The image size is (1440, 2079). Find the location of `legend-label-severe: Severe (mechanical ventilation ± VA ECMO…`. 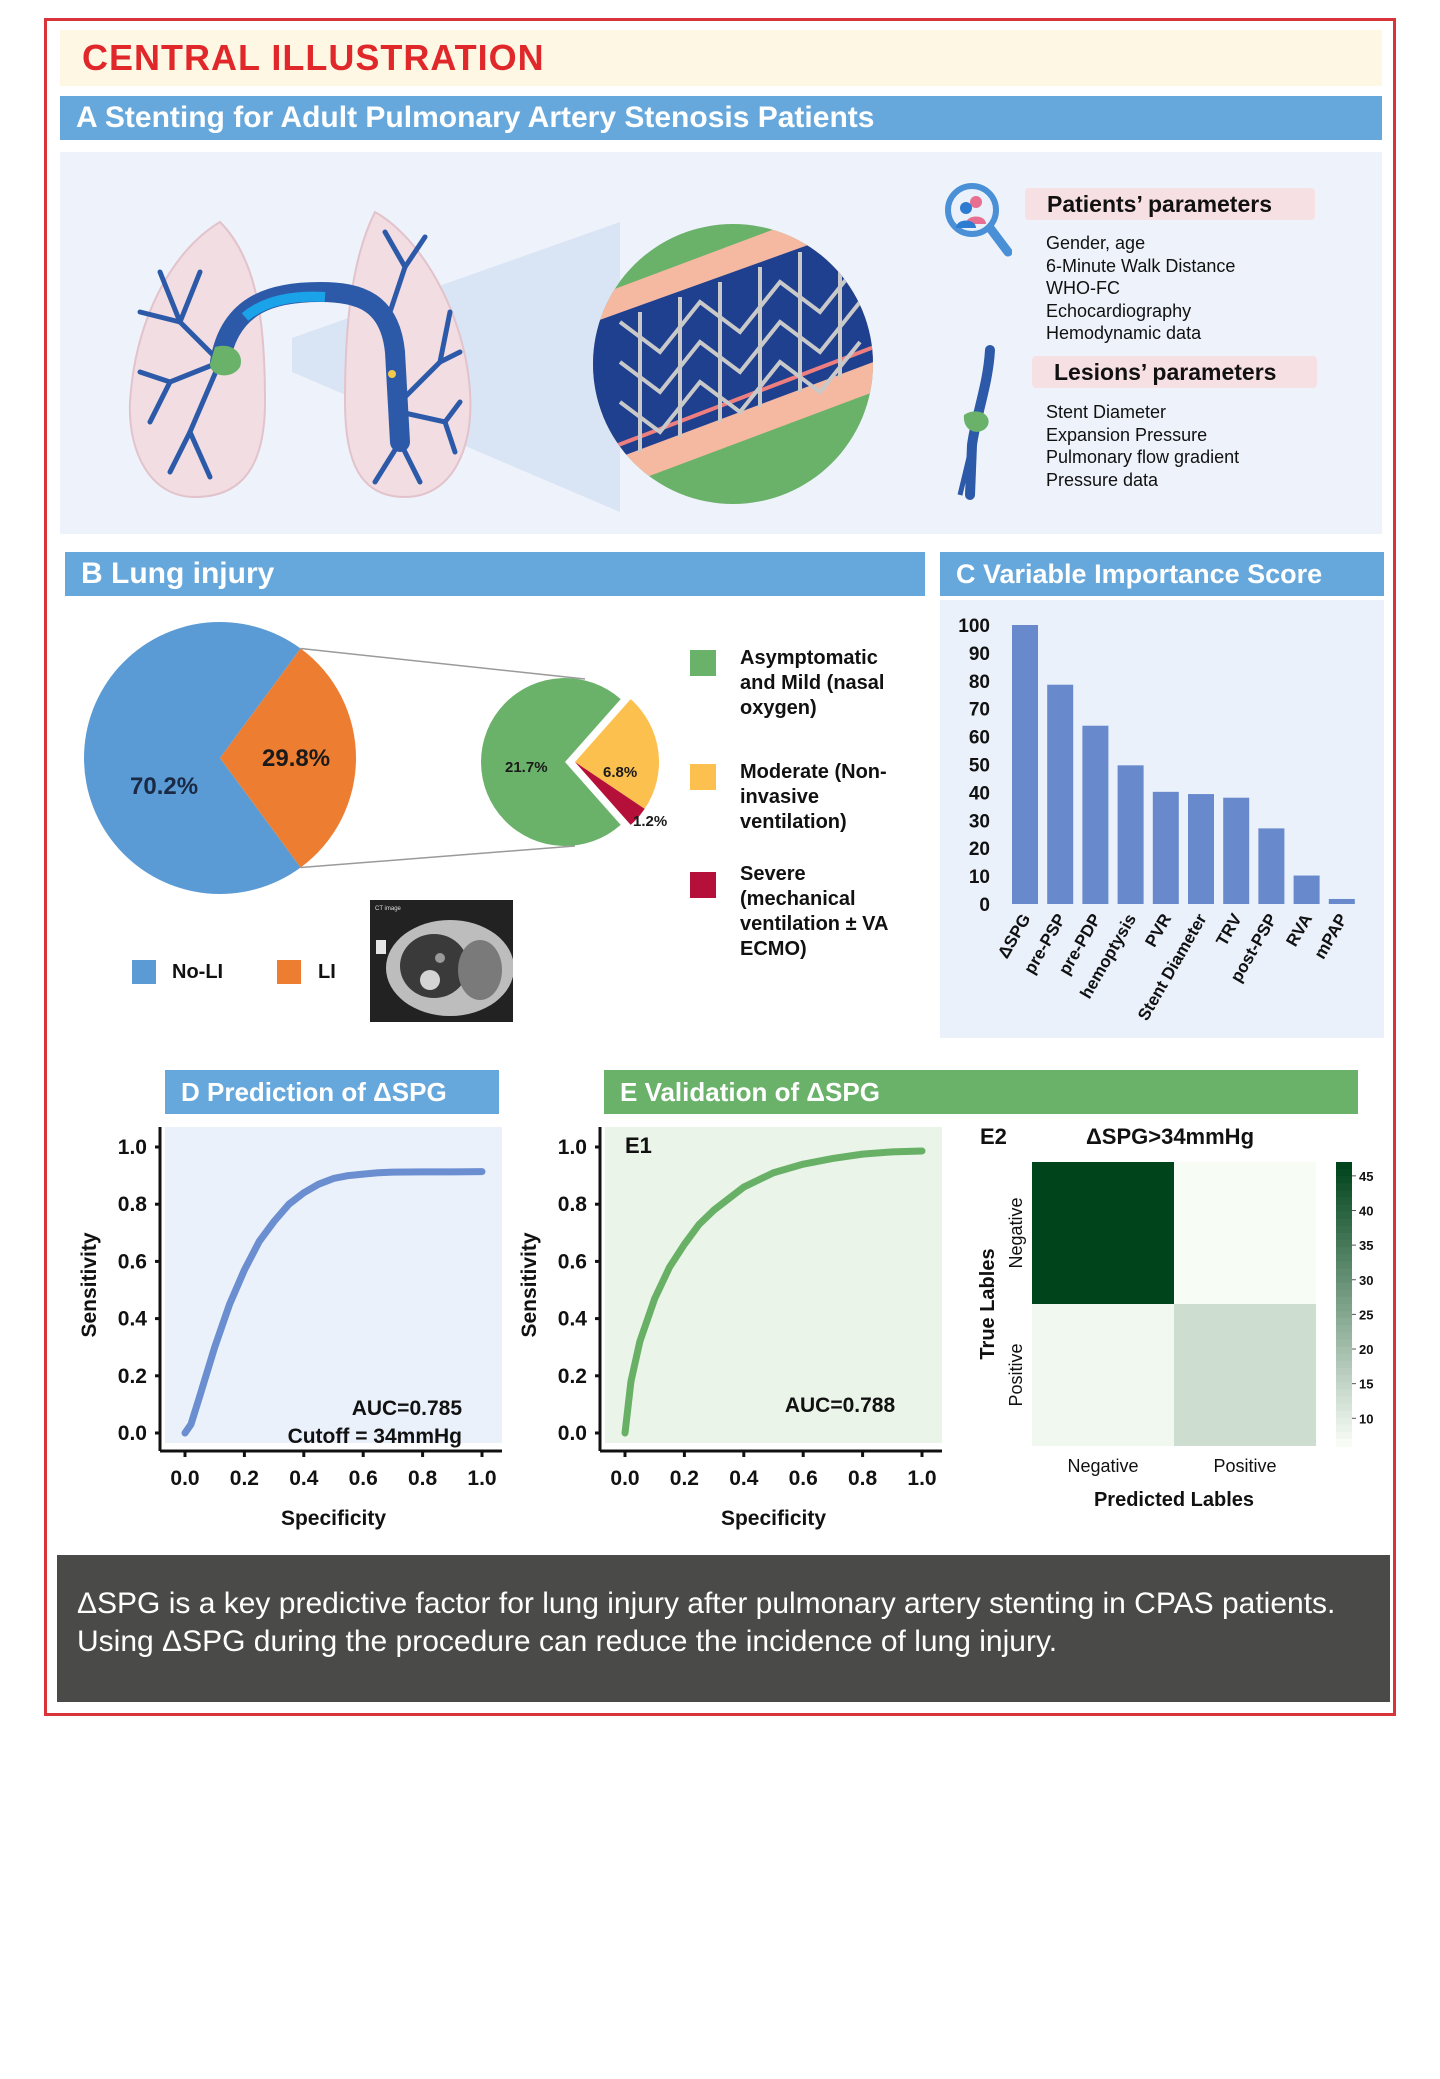

legend-label-severe: Severe (mechanical ventilation ± VA ECMO… is located at coordinates (814, 911).